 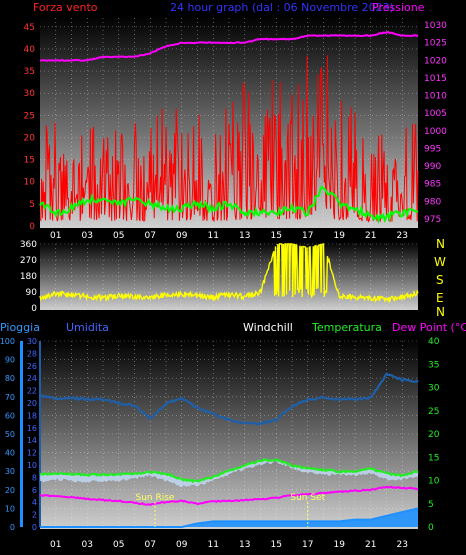 What do you see at coordinates (32, 428) in the screenshot?
I see `humidity-ytick-16: 16` at bounding box center [32, 428].